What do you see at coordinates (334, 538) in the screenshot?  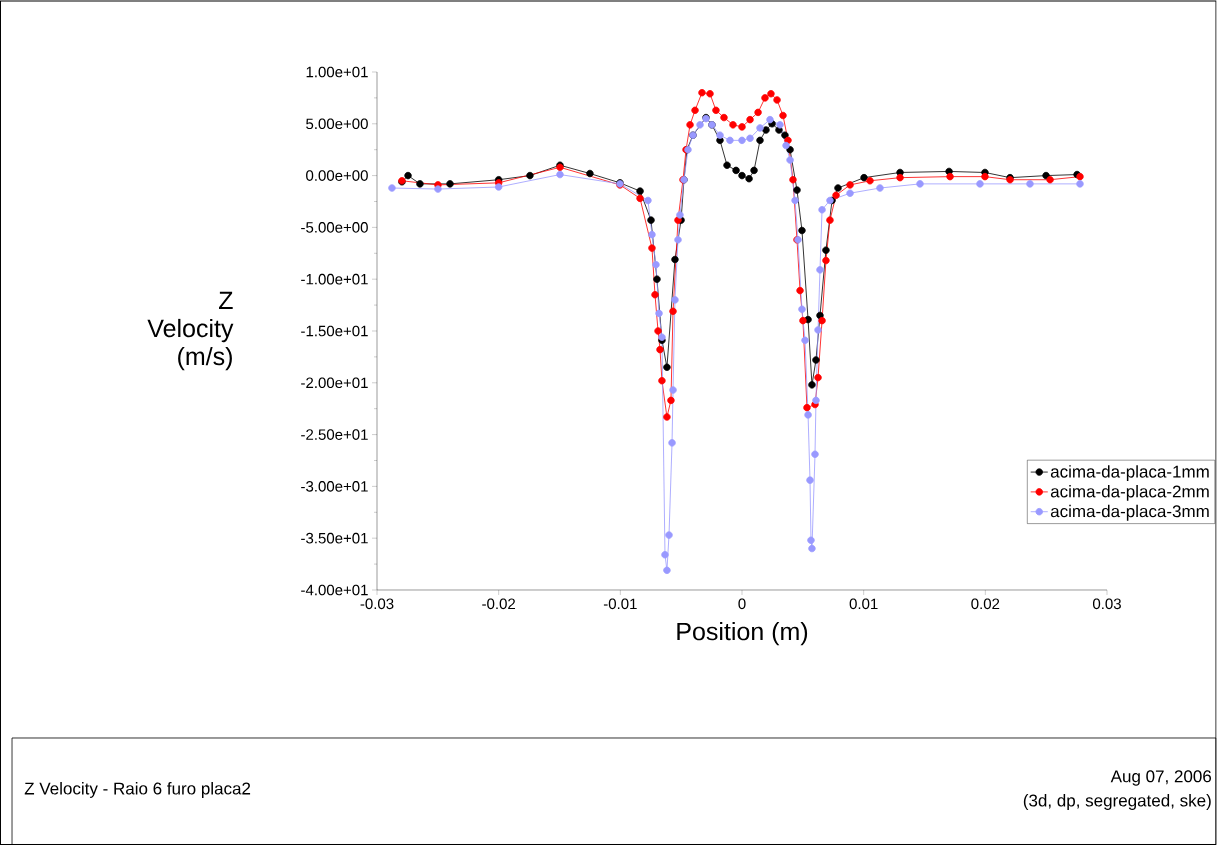 I see `y-tick-label: -3.50e+01` at bounding box center [334, 538].